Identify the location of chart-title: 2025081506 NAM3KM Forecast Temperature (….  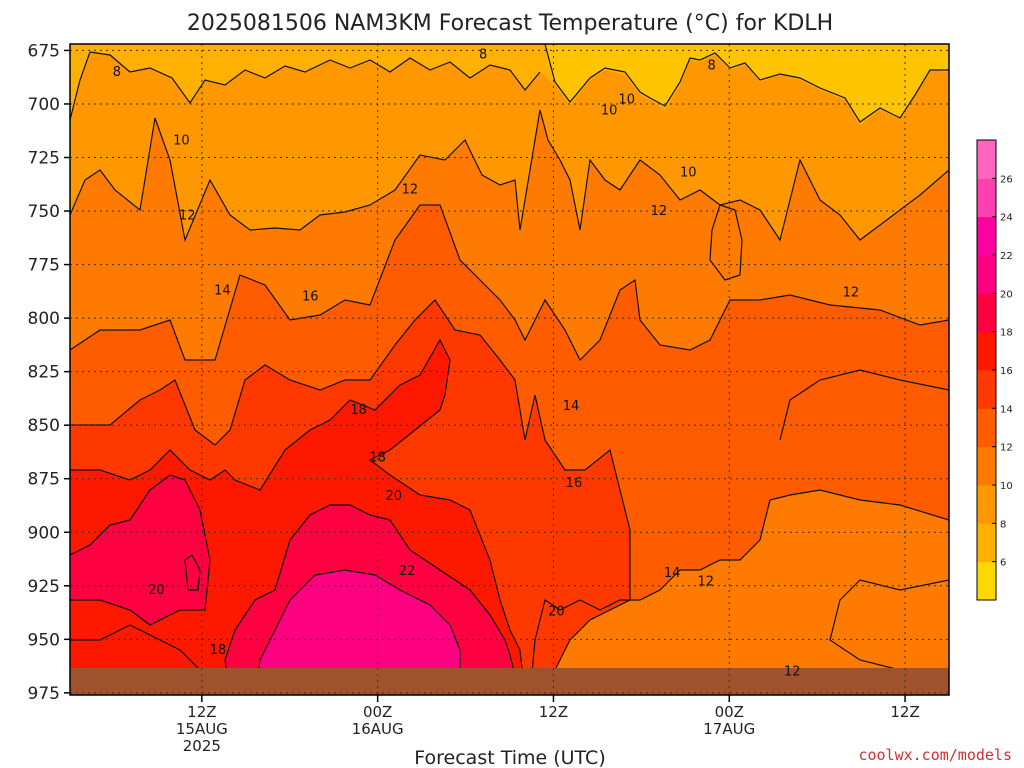
(510, 23).